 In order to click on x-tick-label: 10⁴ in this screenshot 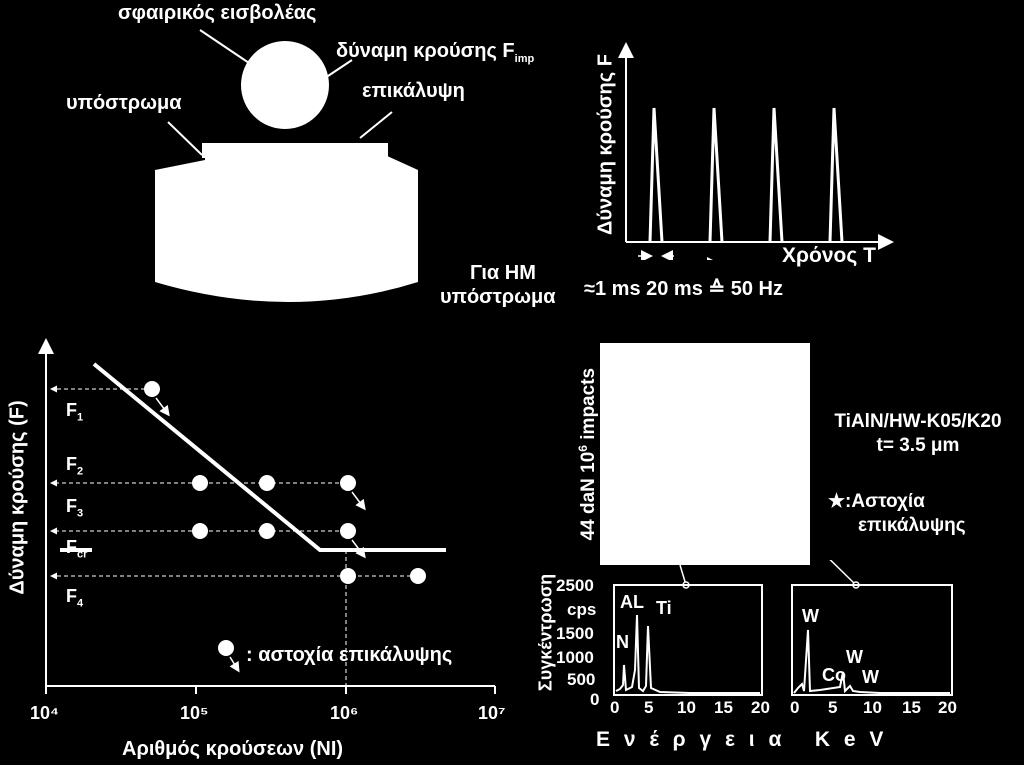, I will do `click(44, 713)`.